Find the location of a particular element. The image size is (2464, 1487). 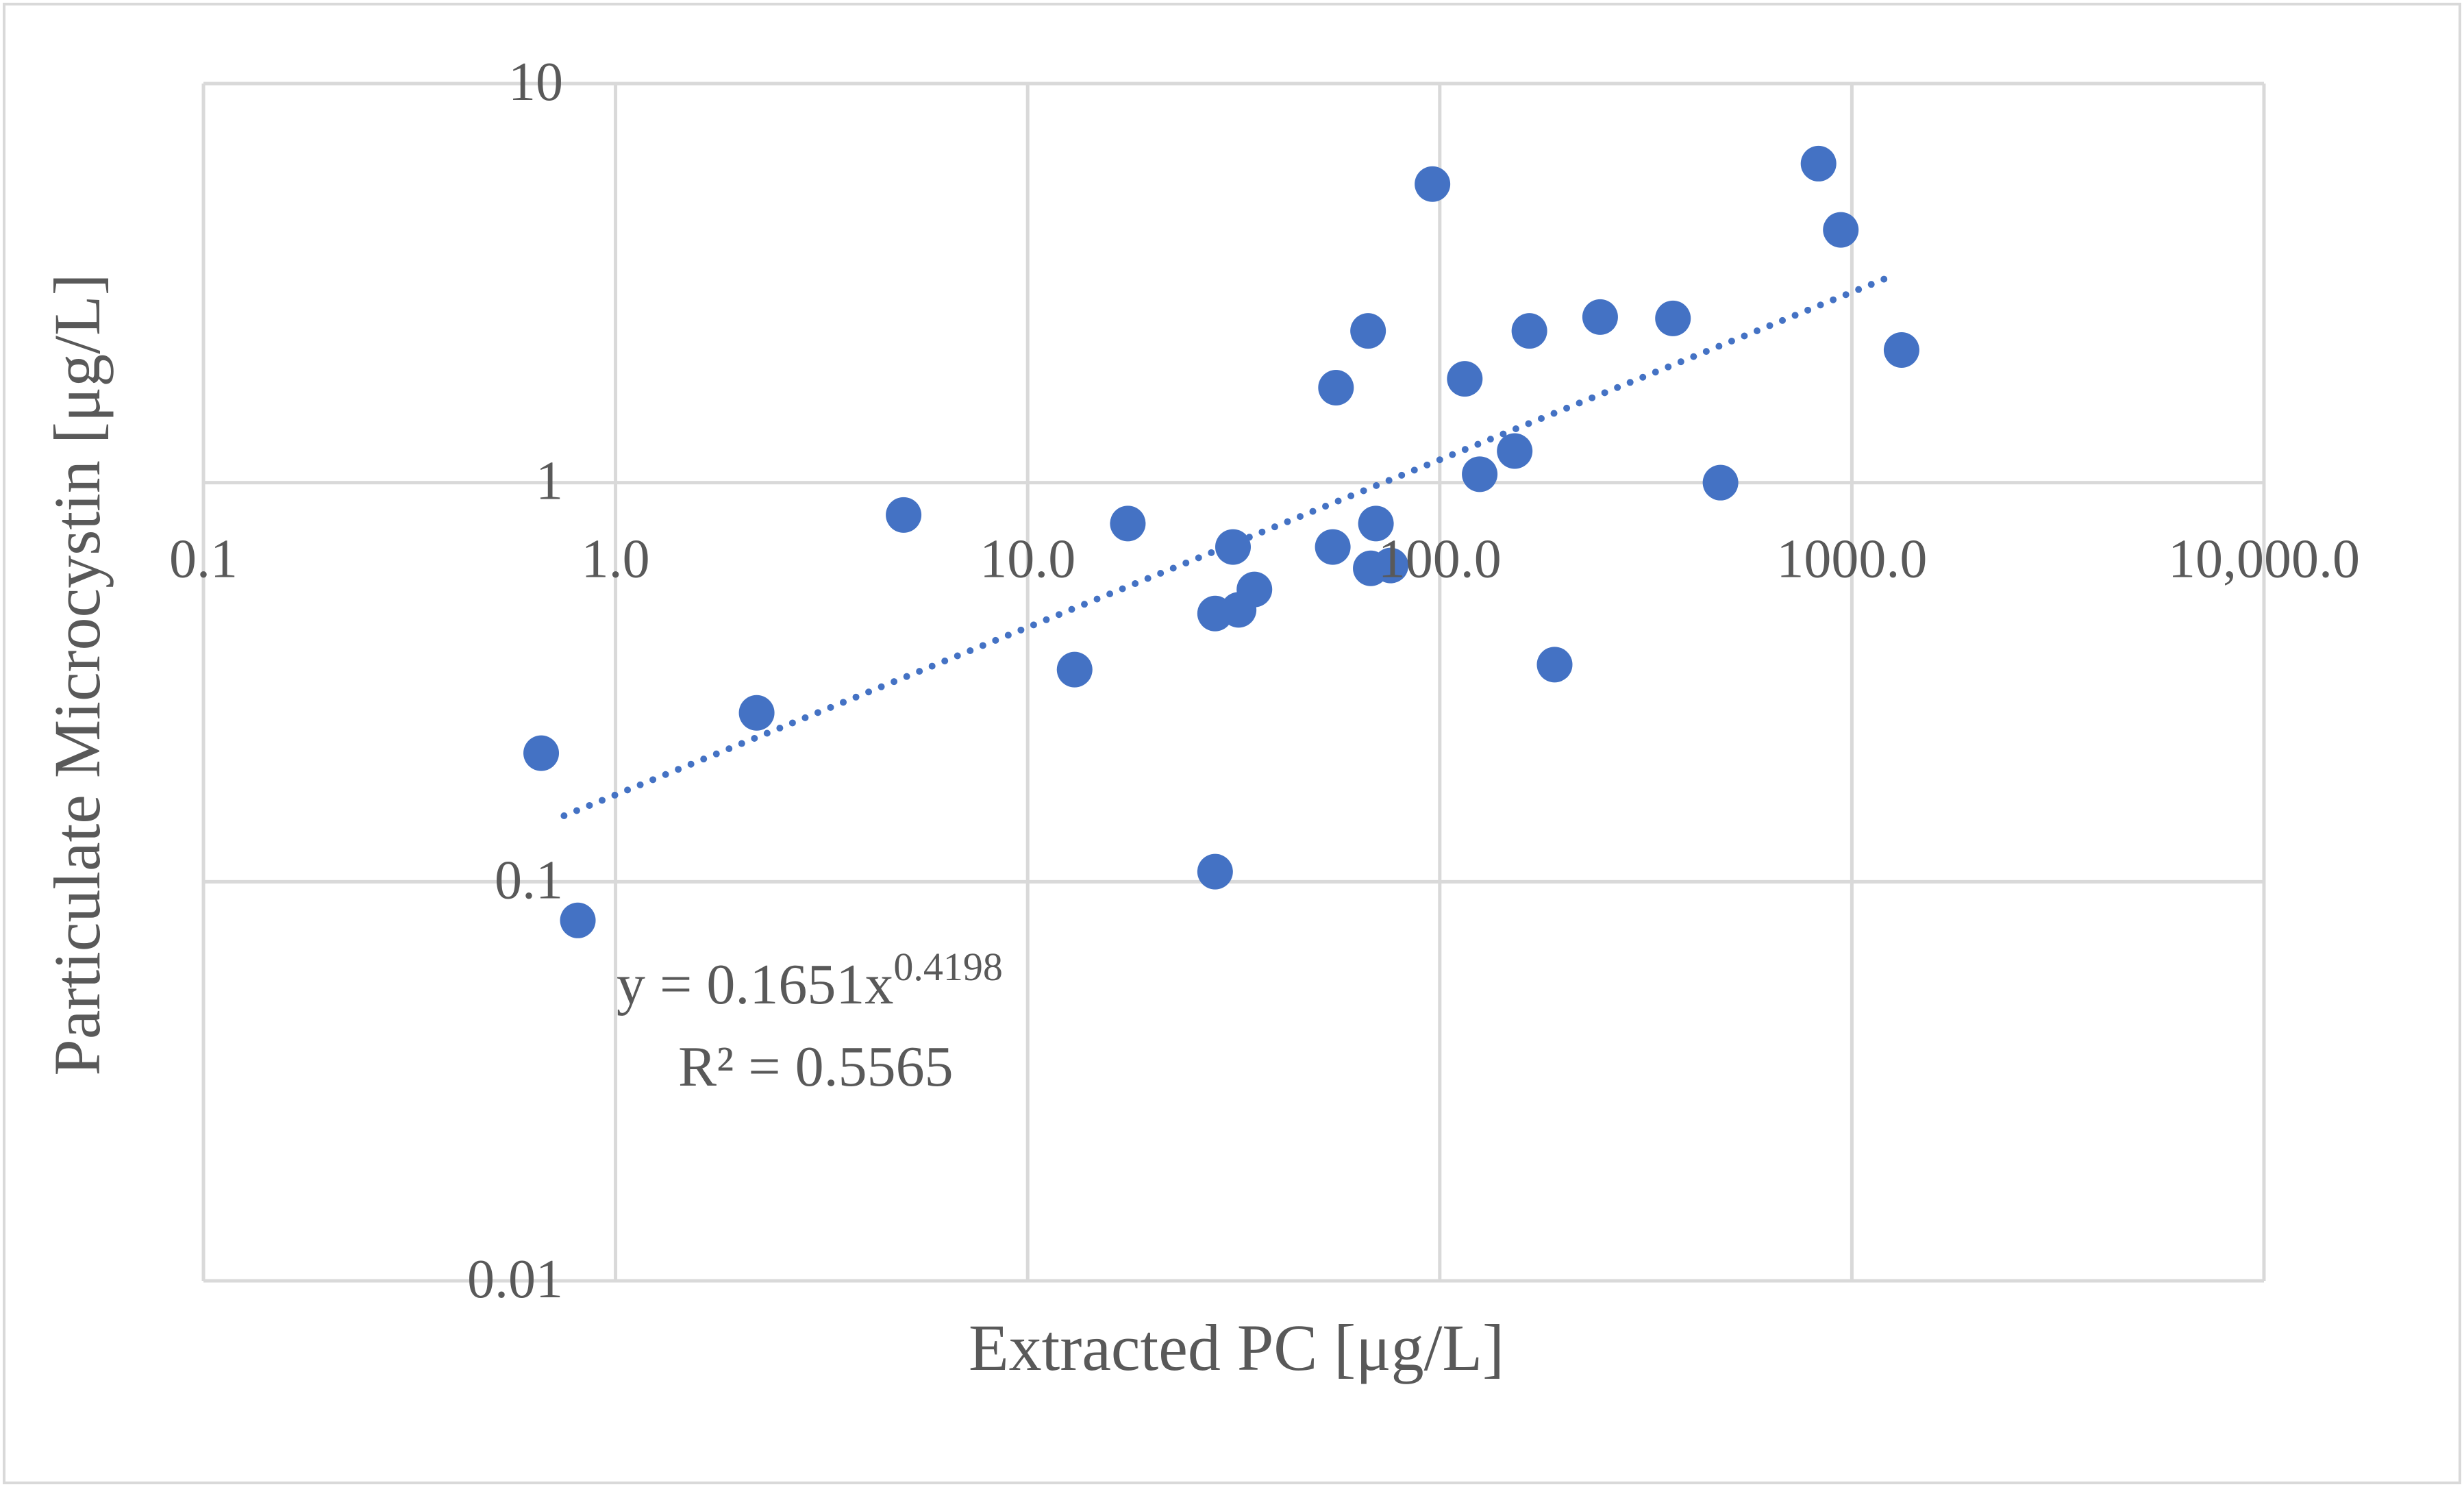

r-squared-label: R² = 0.5565 is located at coordinates (816, 1067).